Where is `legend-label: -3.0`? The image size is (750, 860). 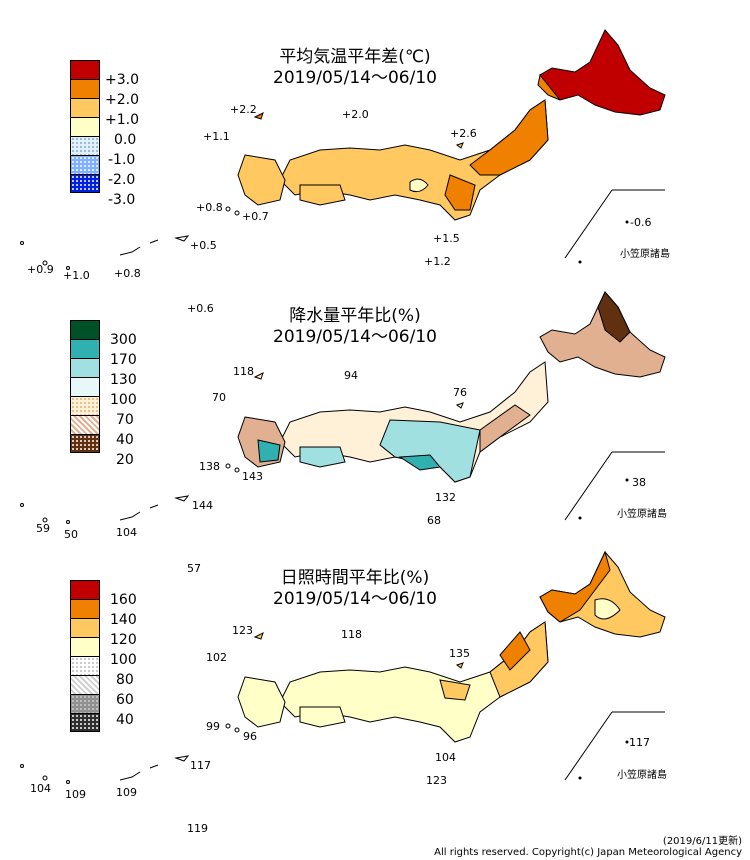
legend-label: -3.0 is located at coordinates (122, 200).